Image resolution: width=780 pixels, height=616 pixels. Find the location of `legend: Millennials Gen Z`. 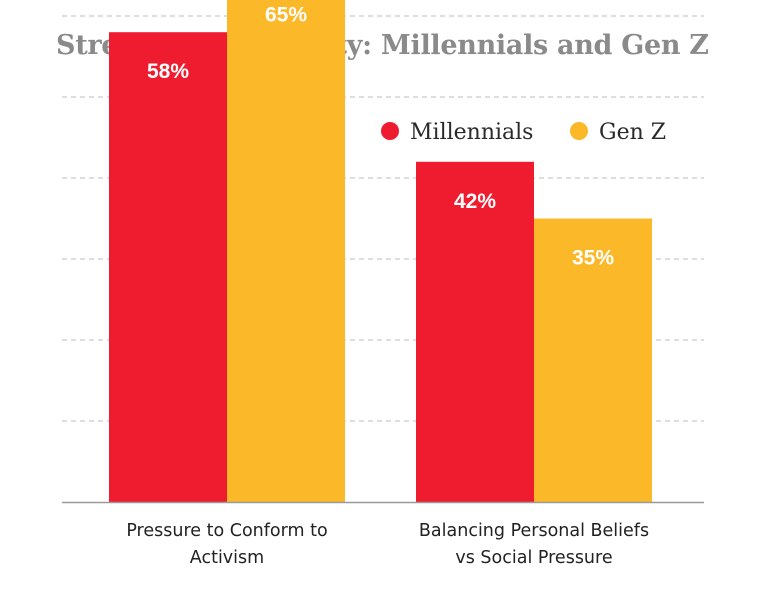

legend: Millennials Gen Z is located at coordinates (523, 132).